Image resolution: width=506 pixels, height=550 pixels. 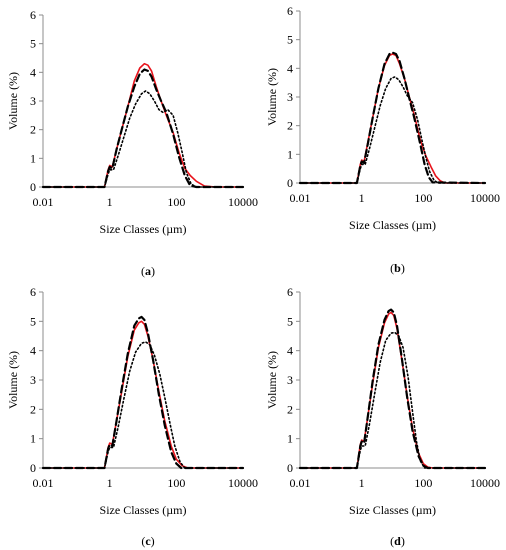 What do you see at coordinates (397, 541) in the screenshot?
I see `panel-label: (d)` at bounding box center [397, 541].